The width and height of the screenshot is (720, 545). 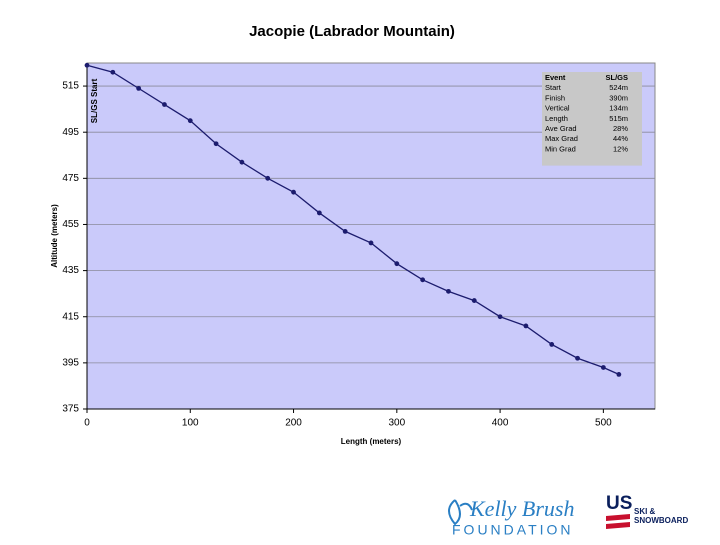 What do you see at coordinates (70, 178) in the screenshot?
I see `y-tick-label: 475` at bounding box center [70, 178].